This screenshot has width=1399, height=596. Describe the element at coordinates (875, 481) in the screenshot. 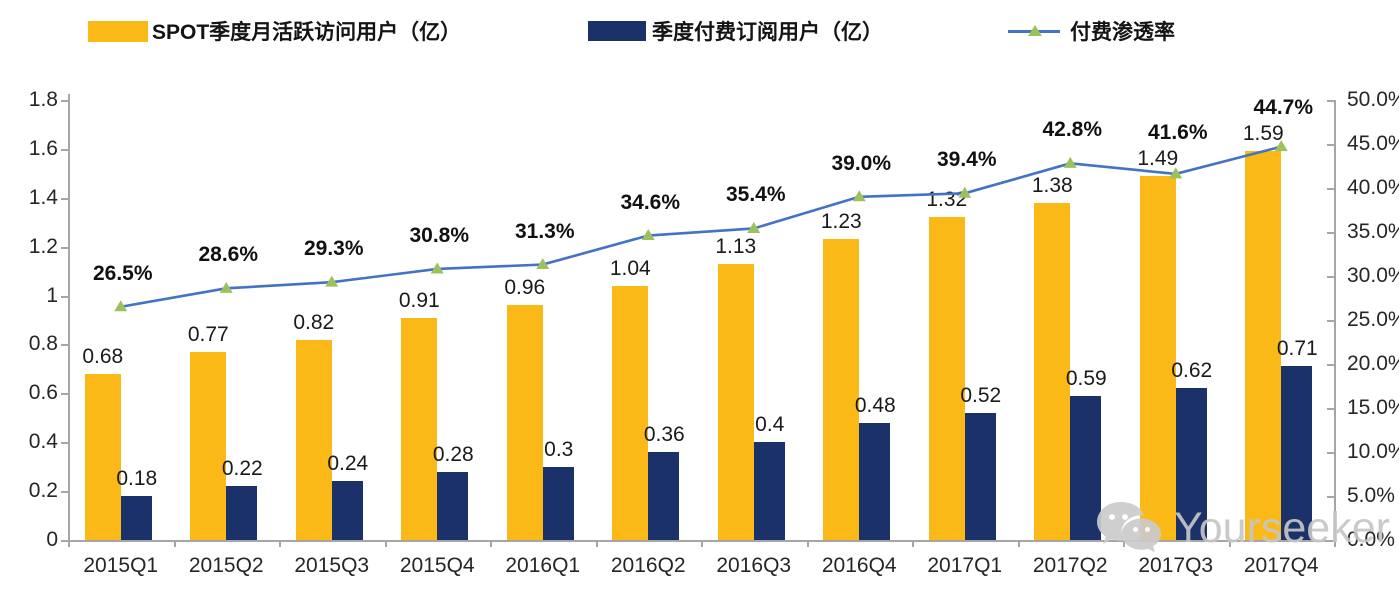

I see `bar-subs-2016Q4` at that location.